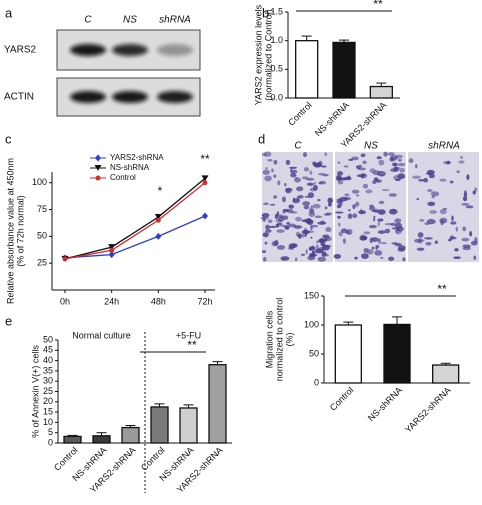 This screenshot has height=505, width=482. Describe the element at coordinates (204, 301) in the screenshot. I see `x-tick-label: 72h` at that location.